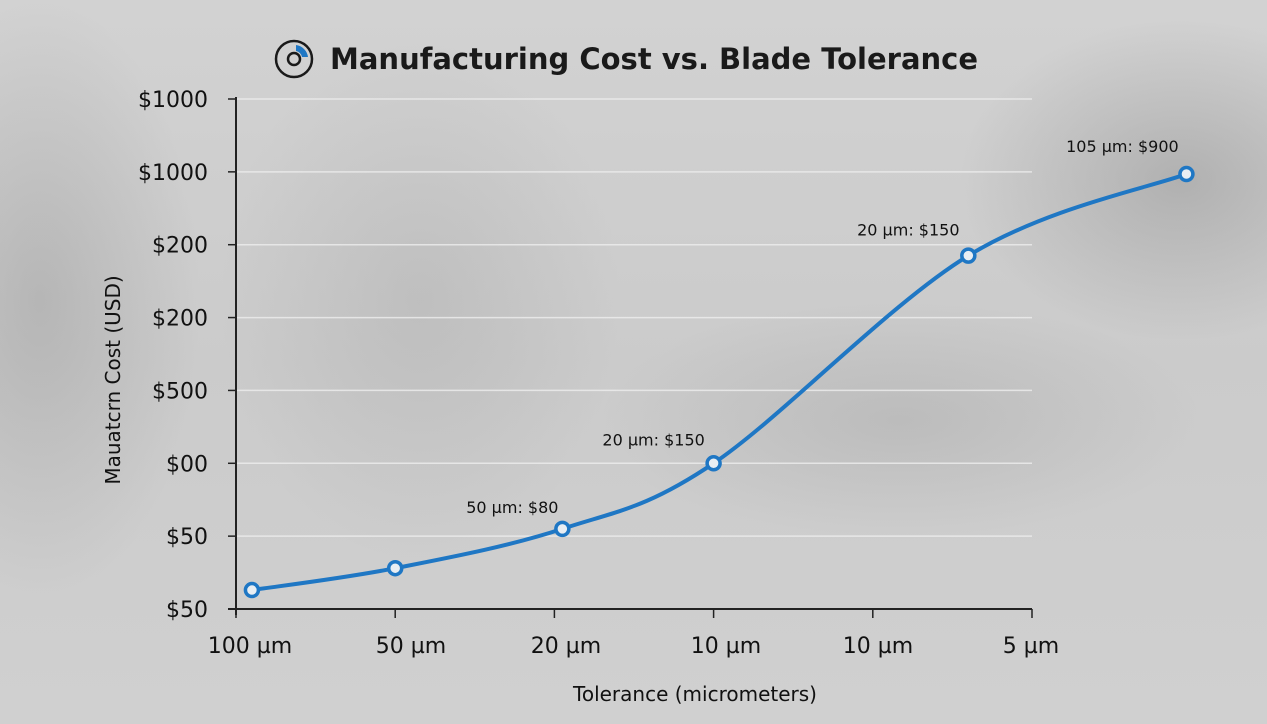 The image size is (1267, 724). I want to click on data-label: 50 µm: $80, so click(512, 507).